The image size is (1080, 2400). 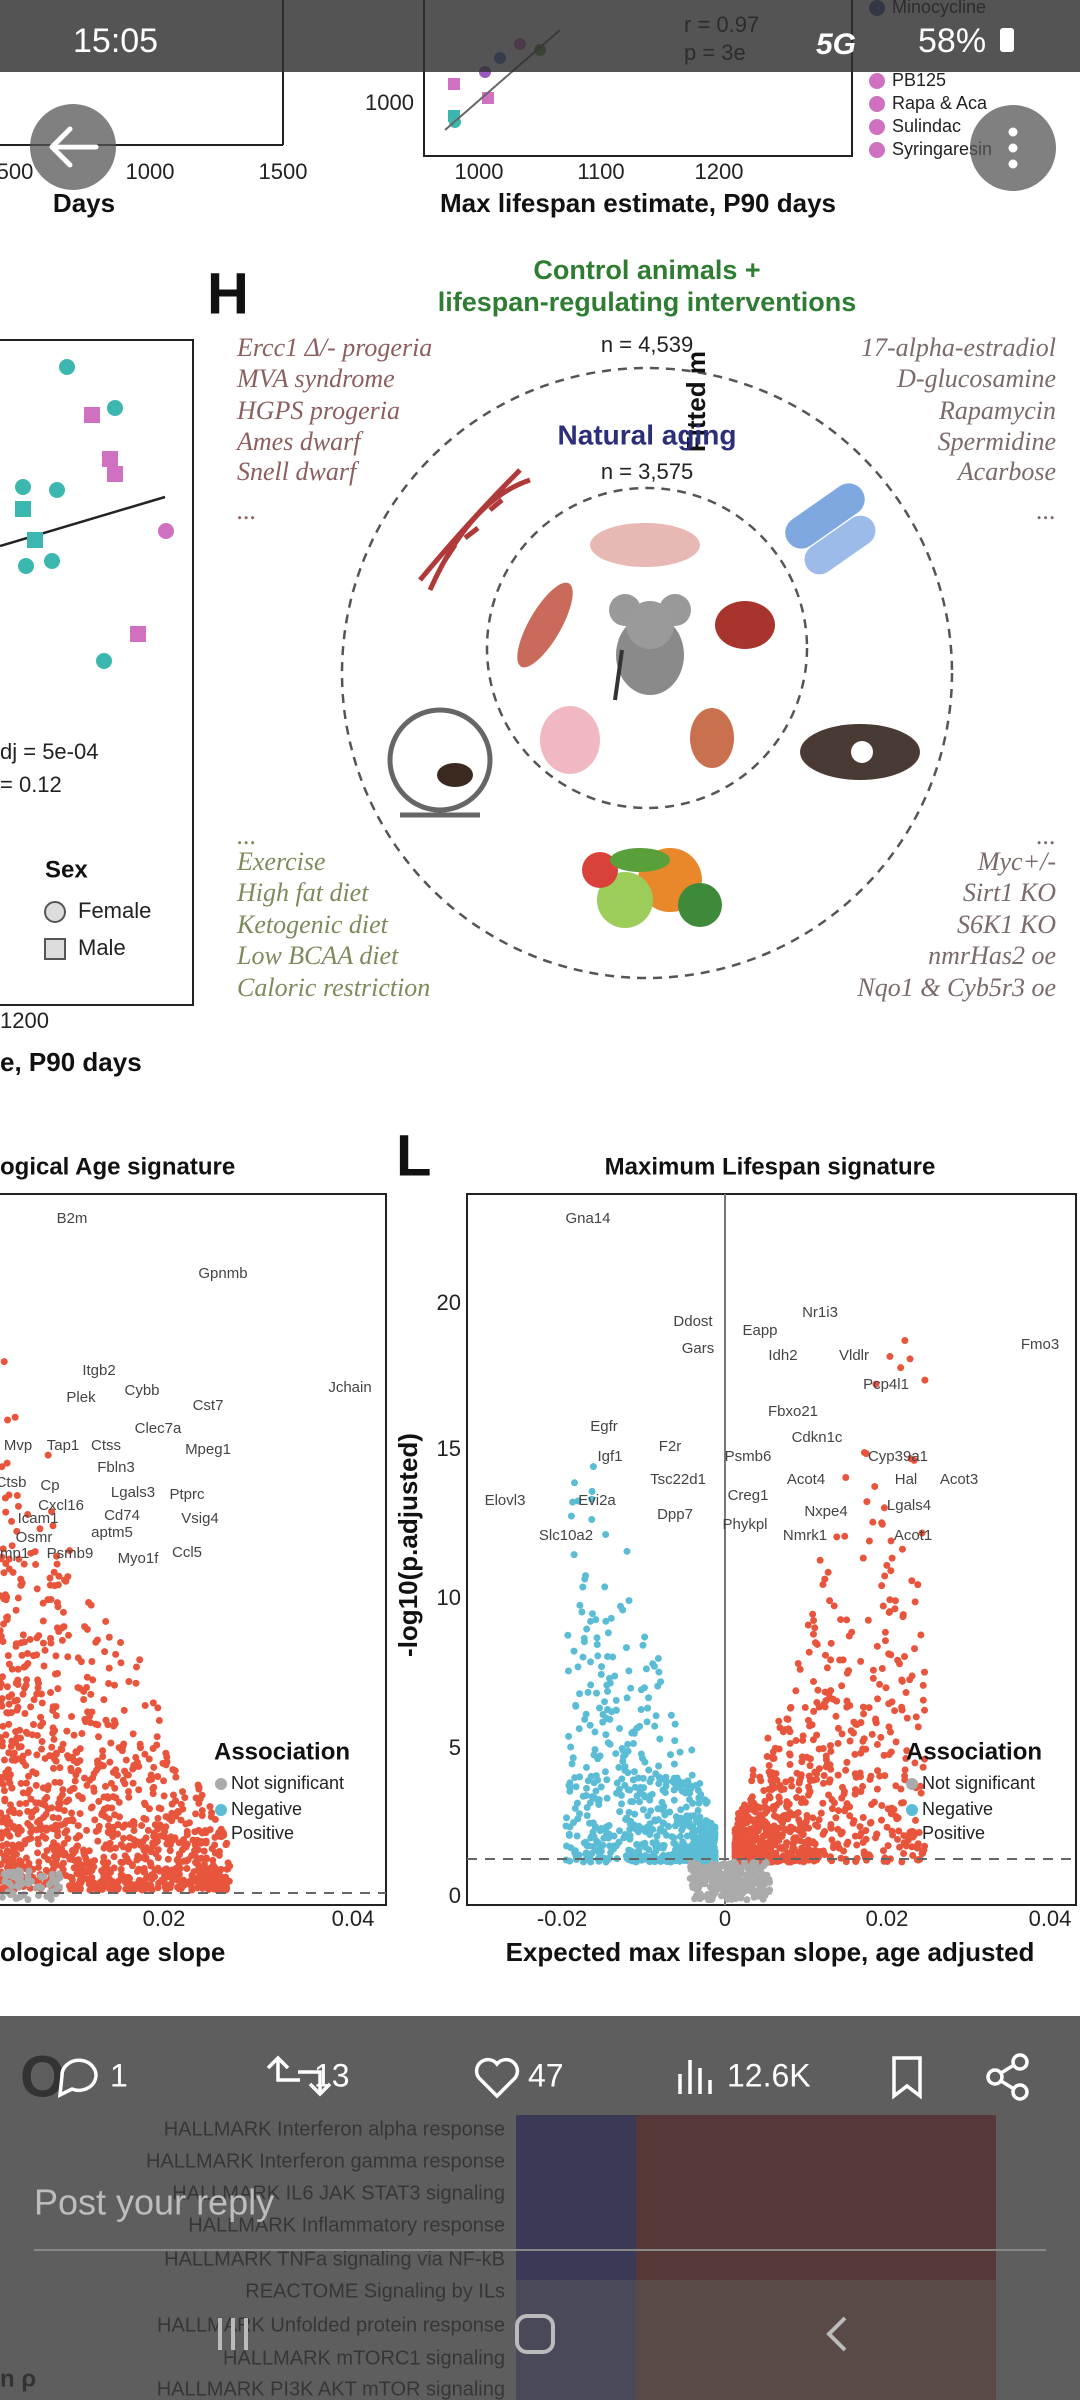 What do you see at coordinates (1013, 148) in the screenshot?
I see `more-dot` at bounding box center [1013, 148].